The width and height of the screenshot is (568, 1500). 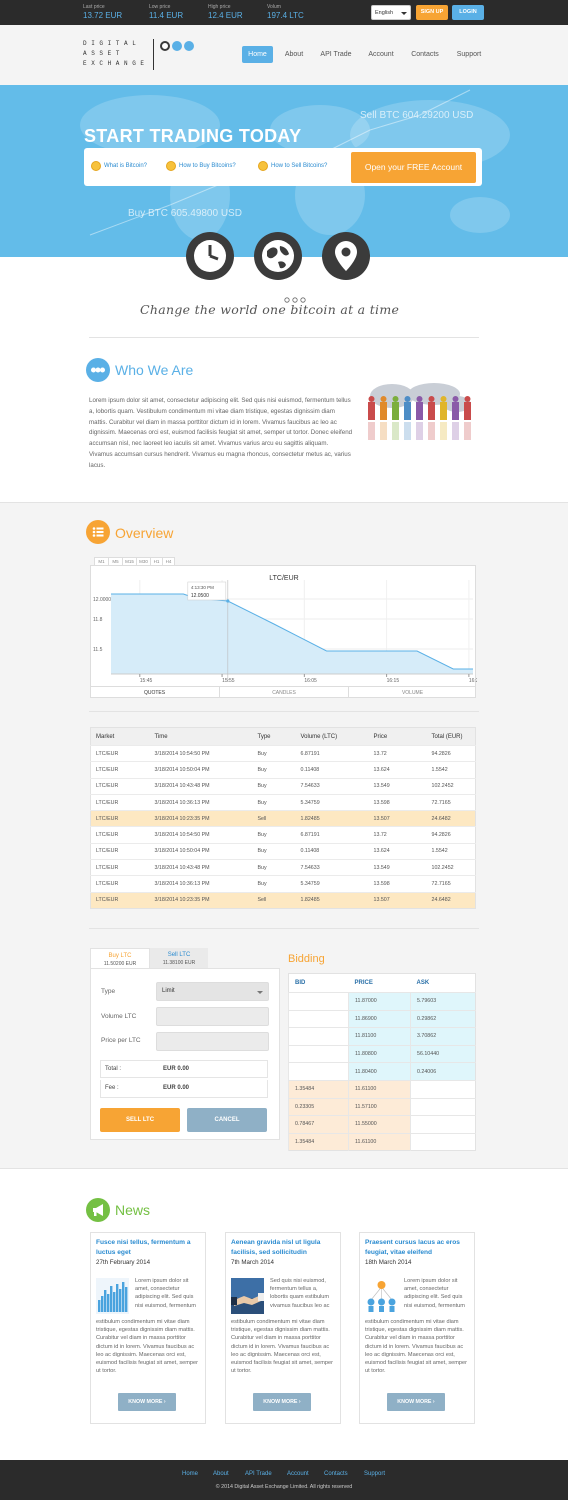 What do you see at coordinates (221, 1474) in the screenshot?
I see `footer-link-about: About` at bounding box center [221, 1474].